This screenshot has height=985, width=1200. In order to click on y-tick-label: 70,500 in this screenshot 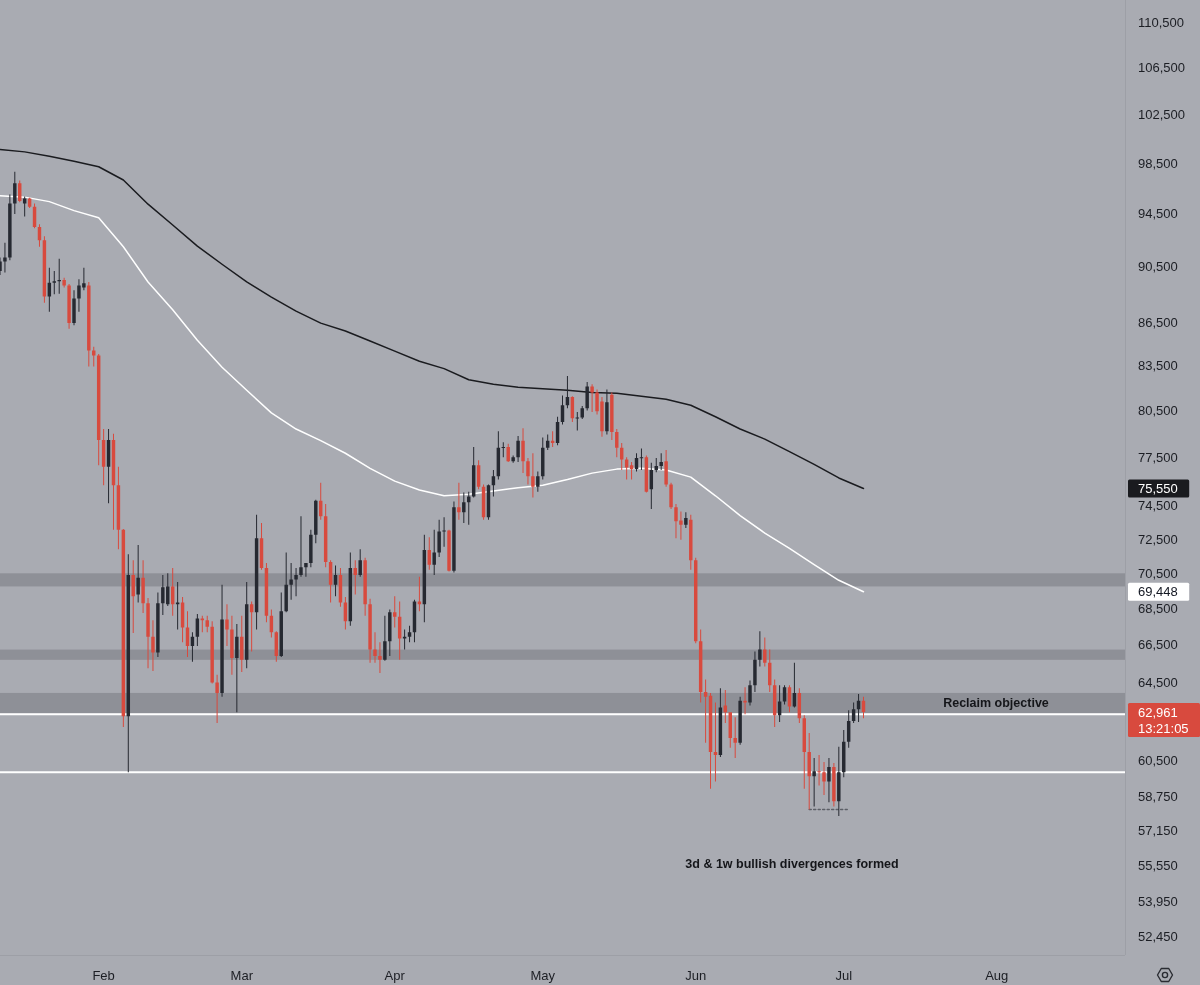, I will do `click(1158, 573)`.